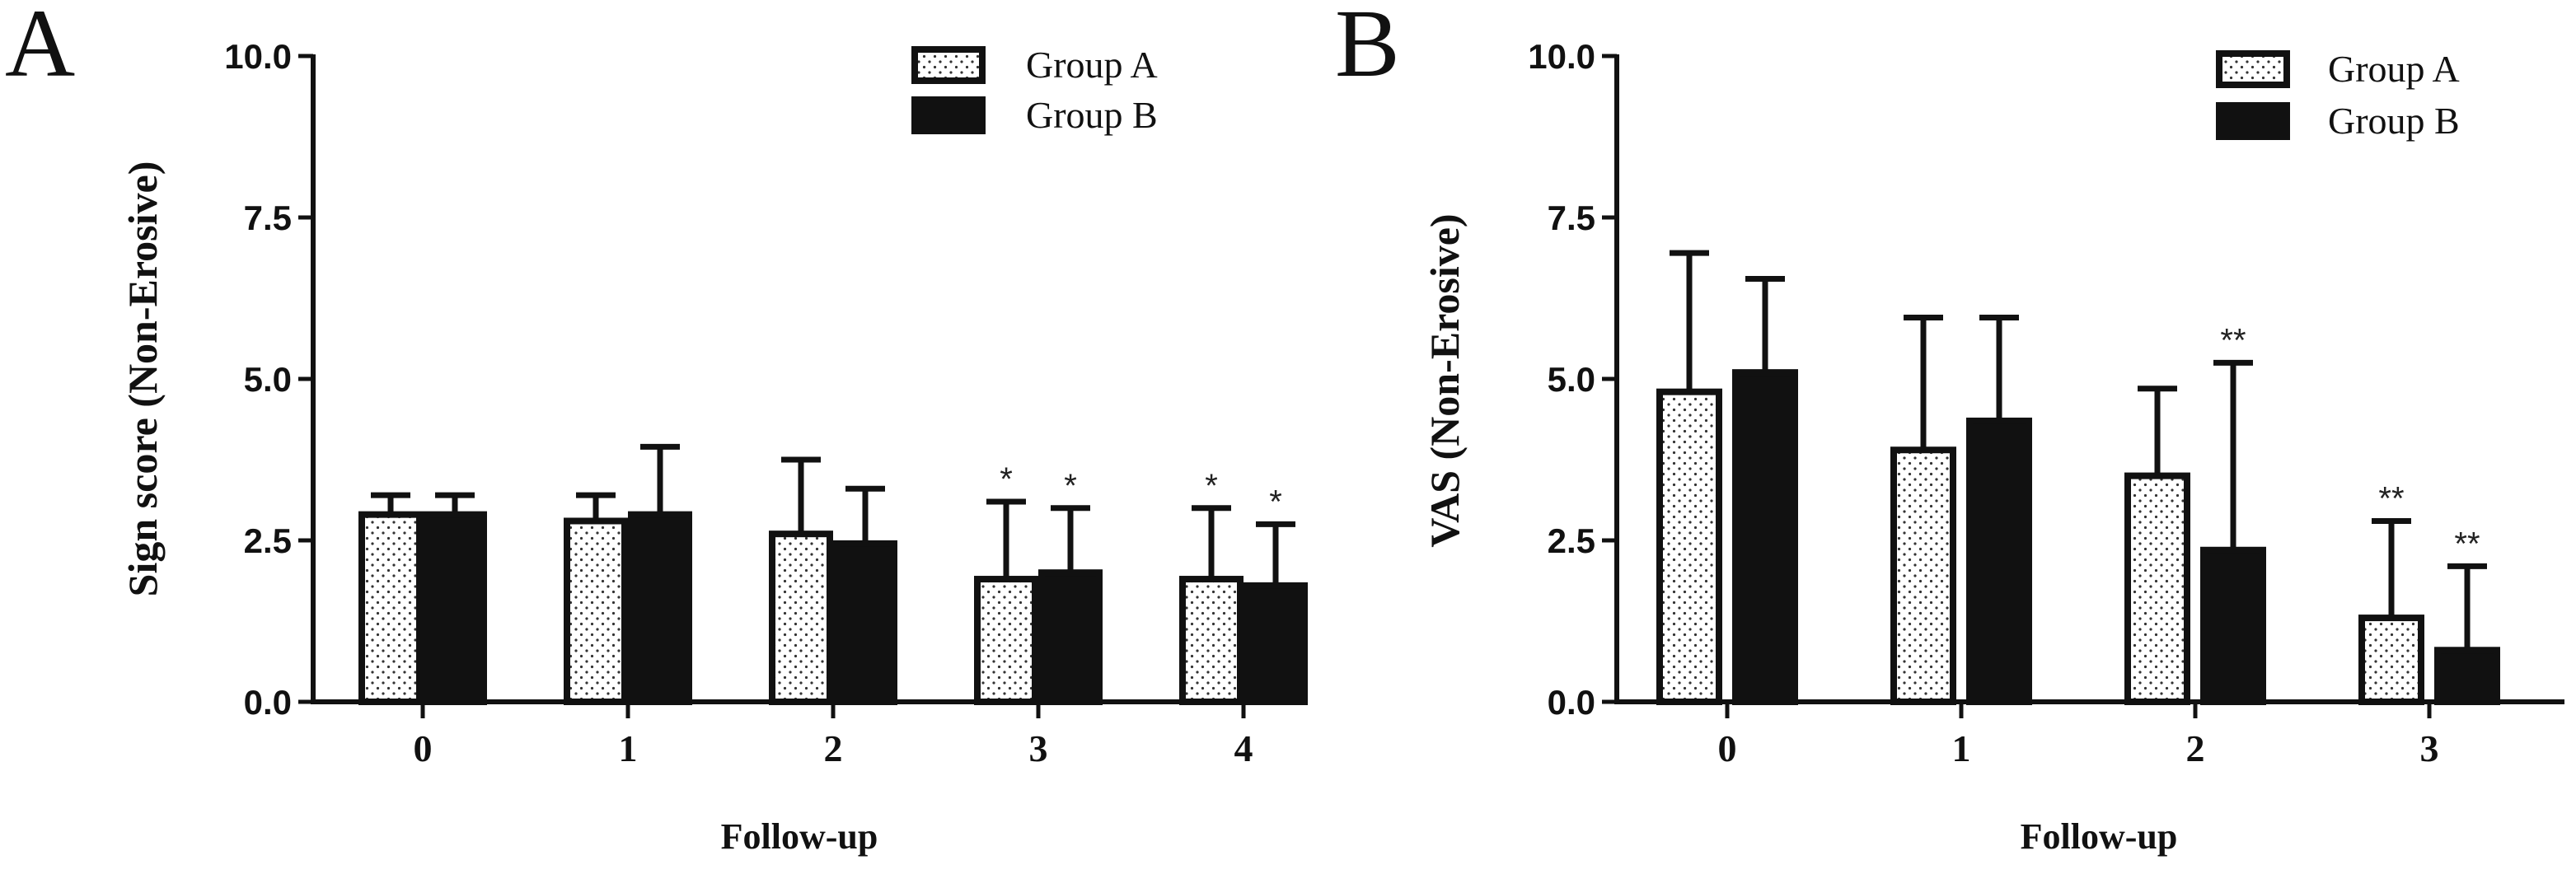  Describe the element at coordinates (40, 48) in the screenshot. I see `panel-label: A` at that location.